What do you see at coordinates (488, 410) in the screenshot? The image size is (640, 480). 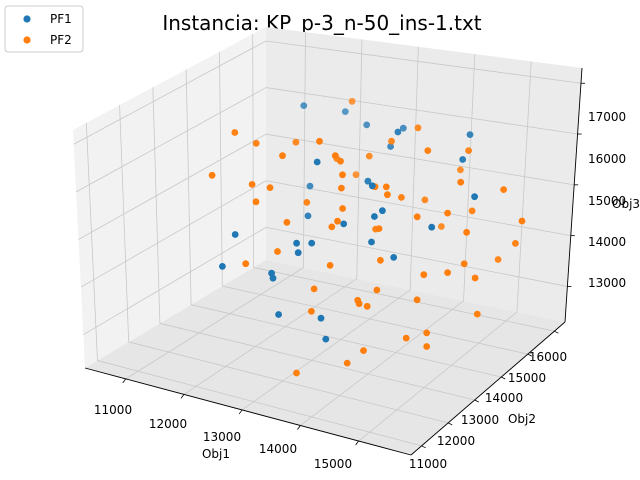 I see `y-tick-labels: 11000 12000 13000 14000 15000 16000` at bounding box center [488, 410].